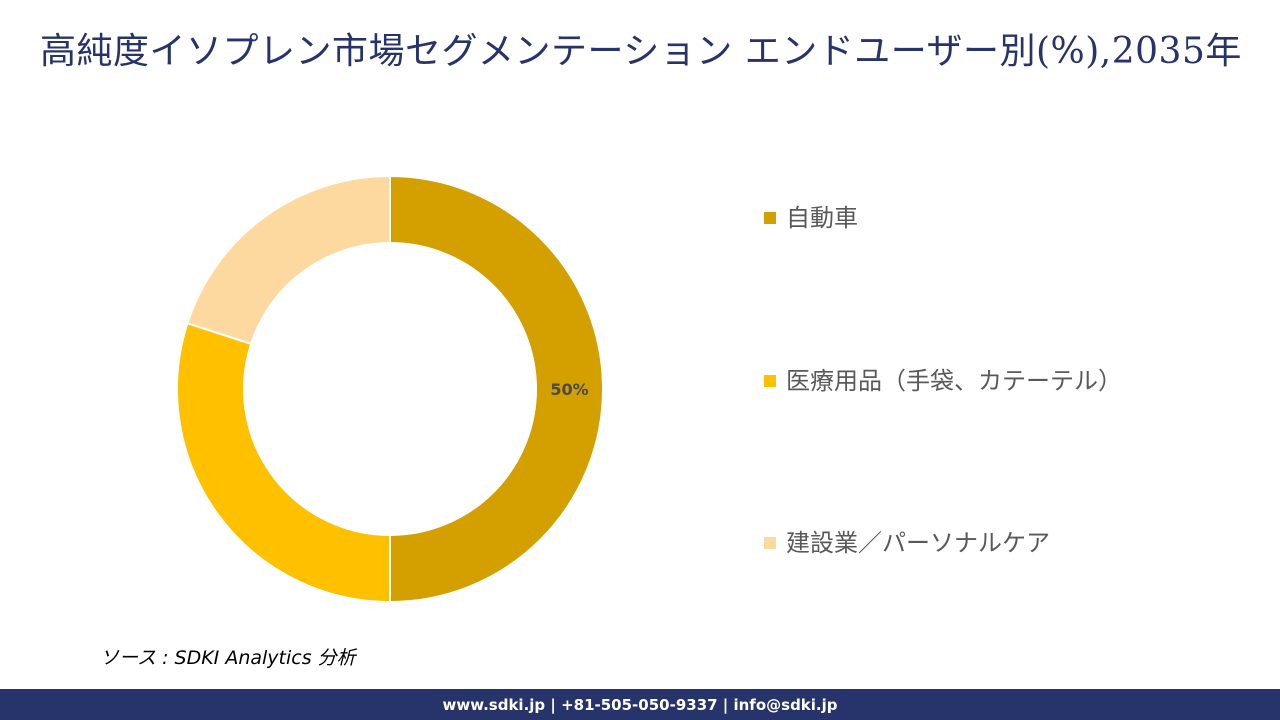 The image size is (1280, 720). Describe the element at coordinates (641, 51) in the screenshot. I see `chart-title: 高純度イソプレン市場セグメンテーション エンドユーザー別(%),2035年` at that location.